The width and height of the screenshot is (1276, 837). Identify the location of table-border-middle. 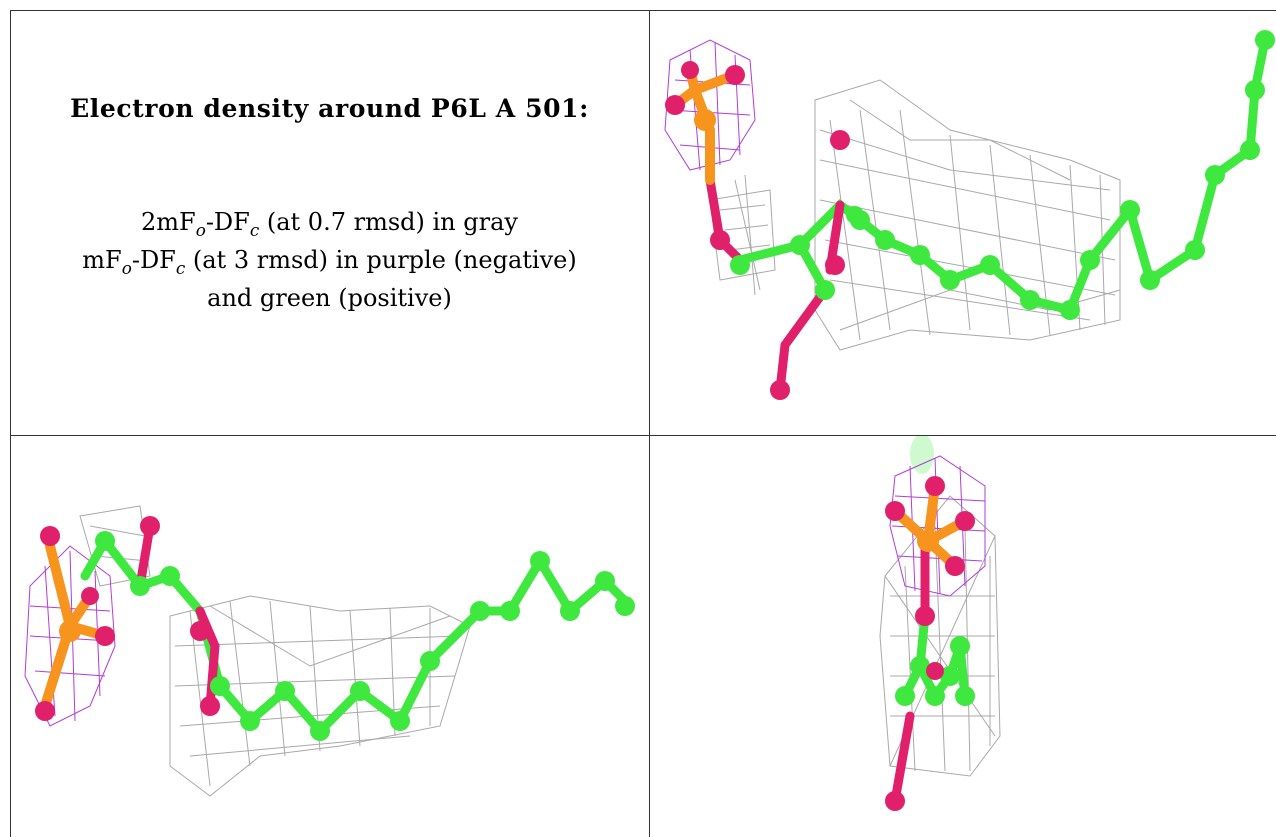
(643, 435).